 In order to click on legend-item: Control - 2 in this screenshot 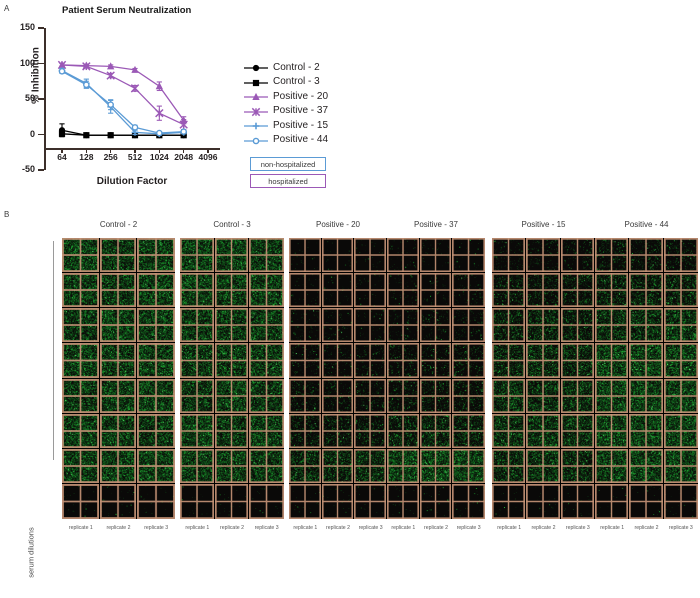, I will do `click(303, 67)`.